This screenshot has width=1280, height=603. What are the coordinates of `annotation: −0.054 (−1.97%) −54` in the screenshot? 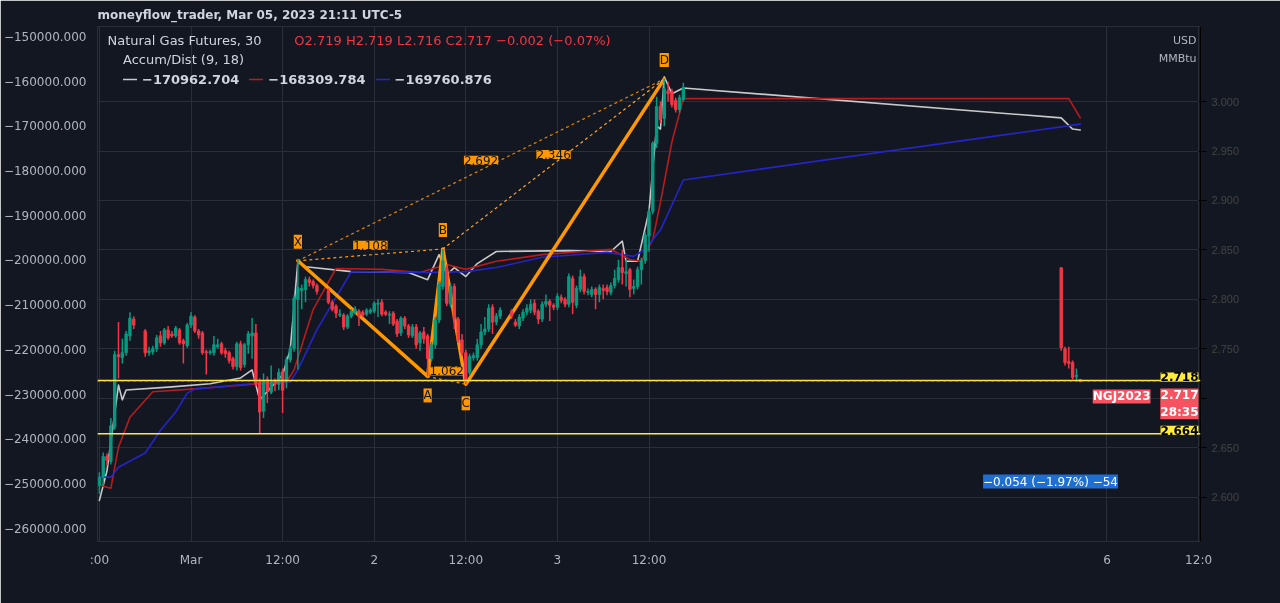 It's located at (1050, 481).